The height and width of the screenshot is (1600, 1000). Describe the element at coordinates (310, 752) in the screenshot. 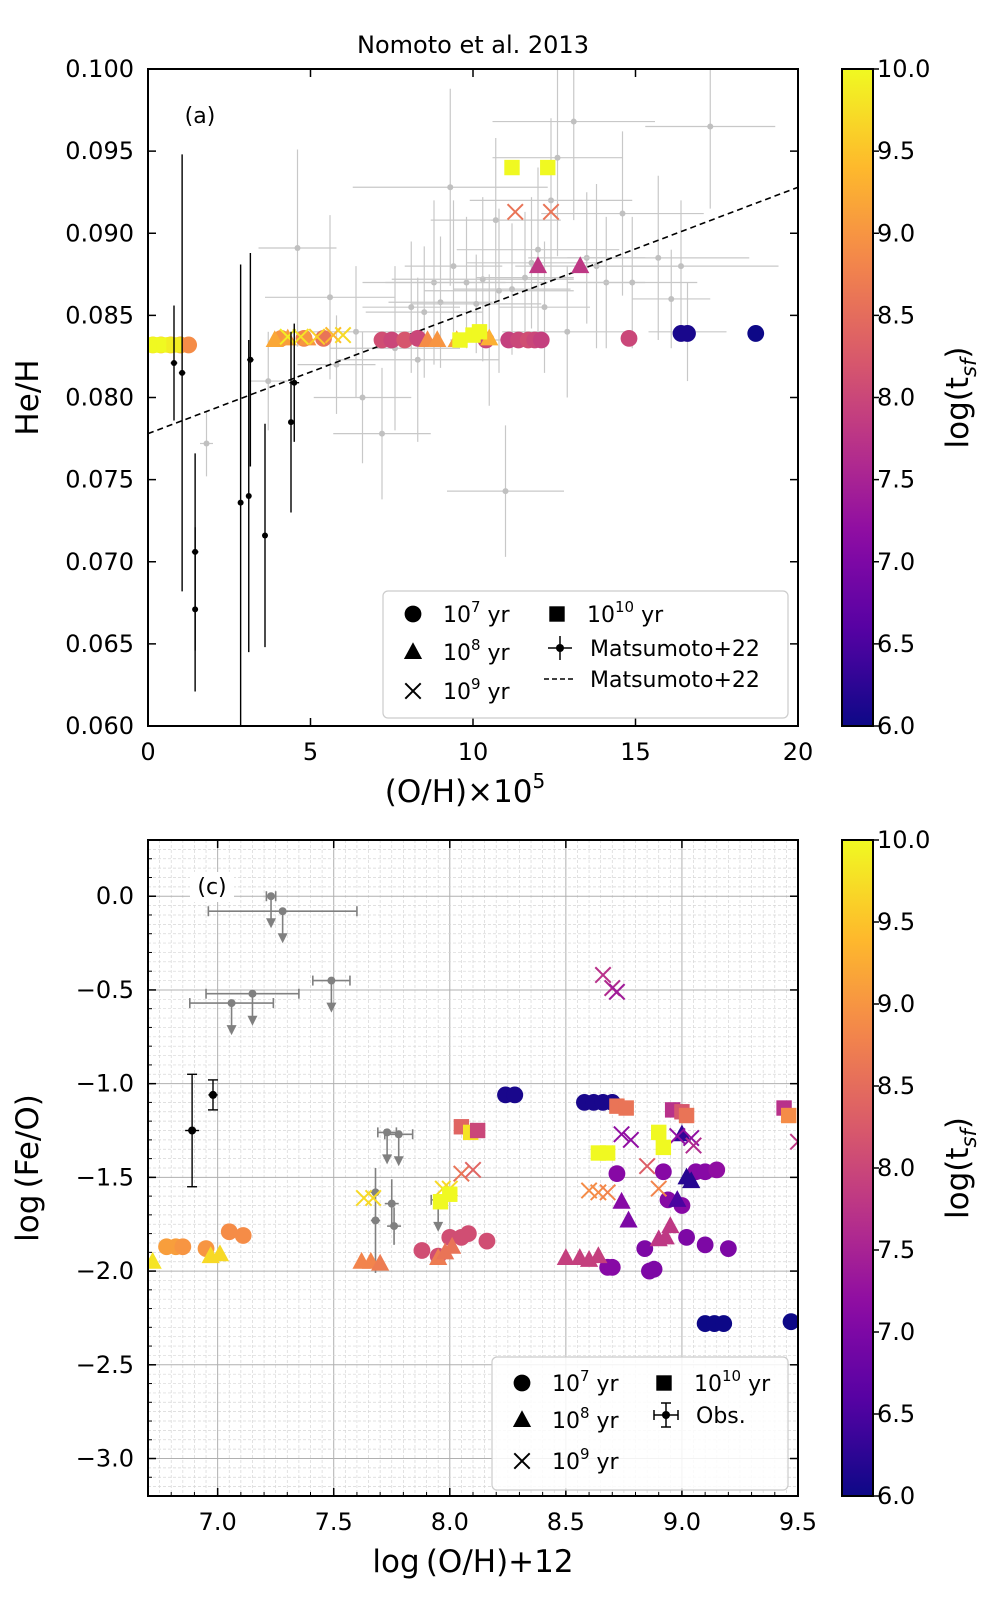

I see `x-tick-label: 5` at that location.